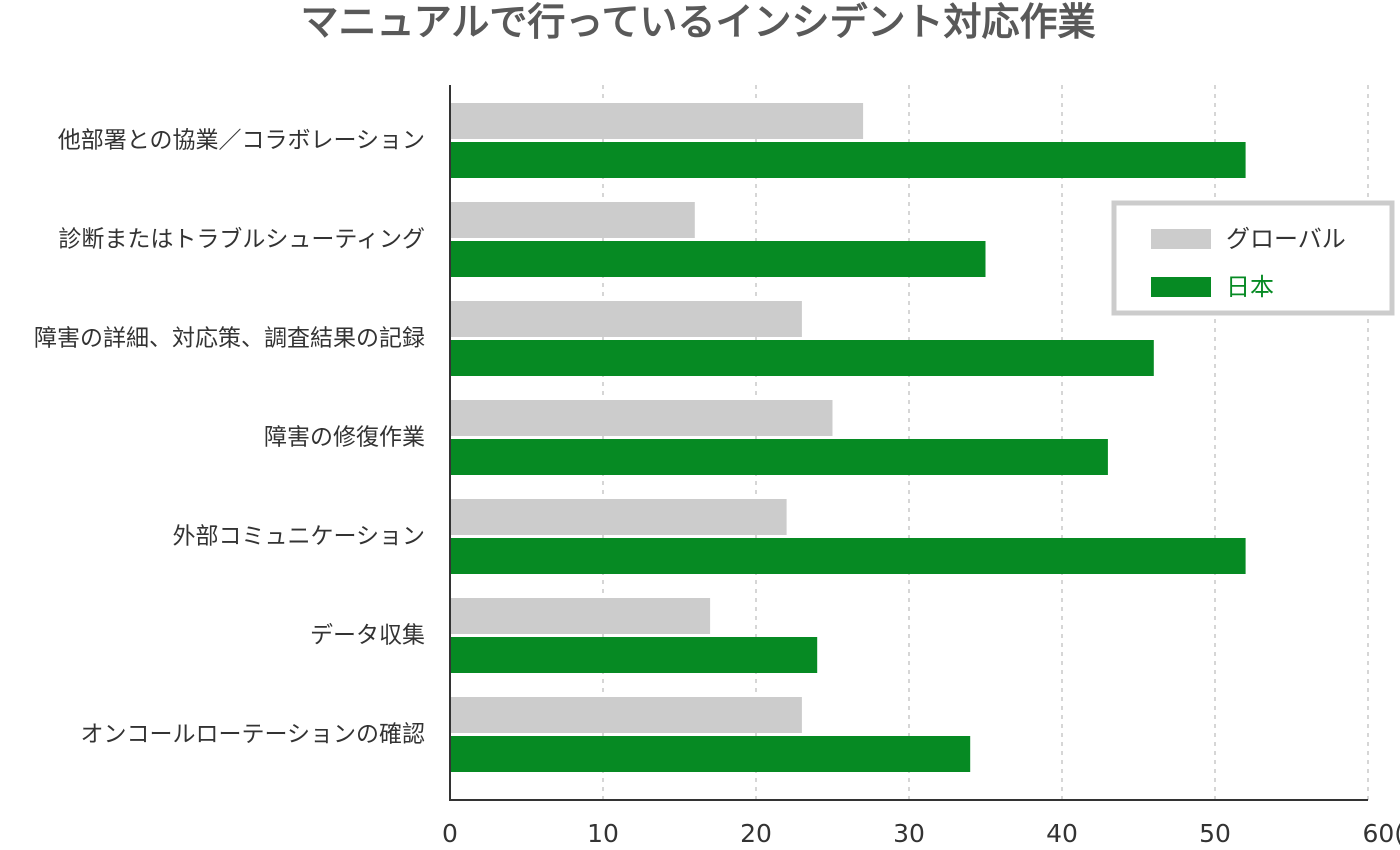 This screenshot has width=1400, height=850. What do you see at coordinates (252, 735) in the screenshot?
I see `category-label: オンコールローテーションの確認` at bounding box center [252, 735].